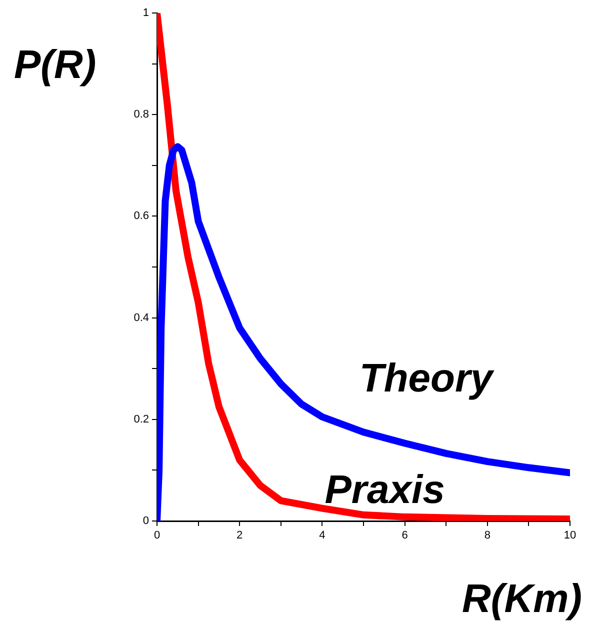 The image size is (604, 628). I want to click on y-tick-label: 0.4, so click(141, 318).